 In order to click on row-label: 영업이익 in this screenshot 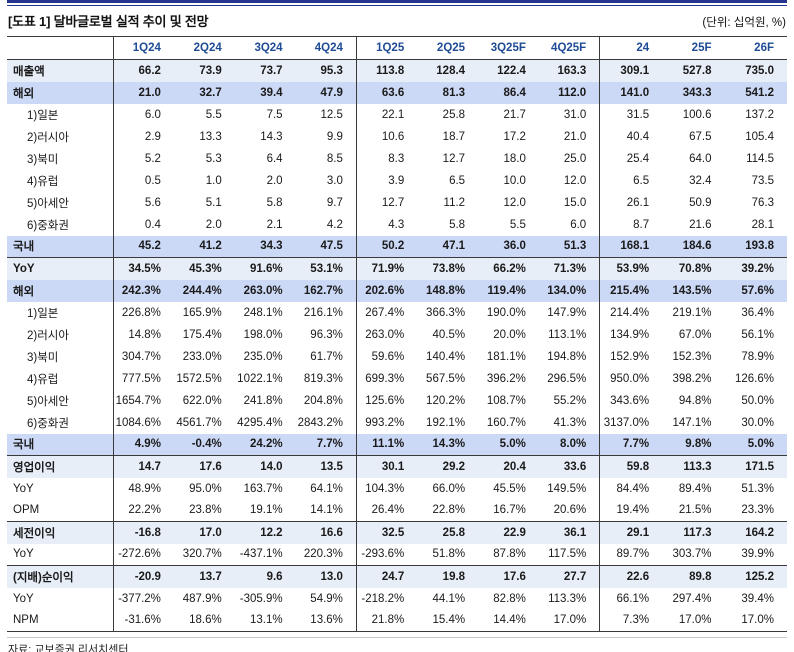, I will do `click(60, 466)`.